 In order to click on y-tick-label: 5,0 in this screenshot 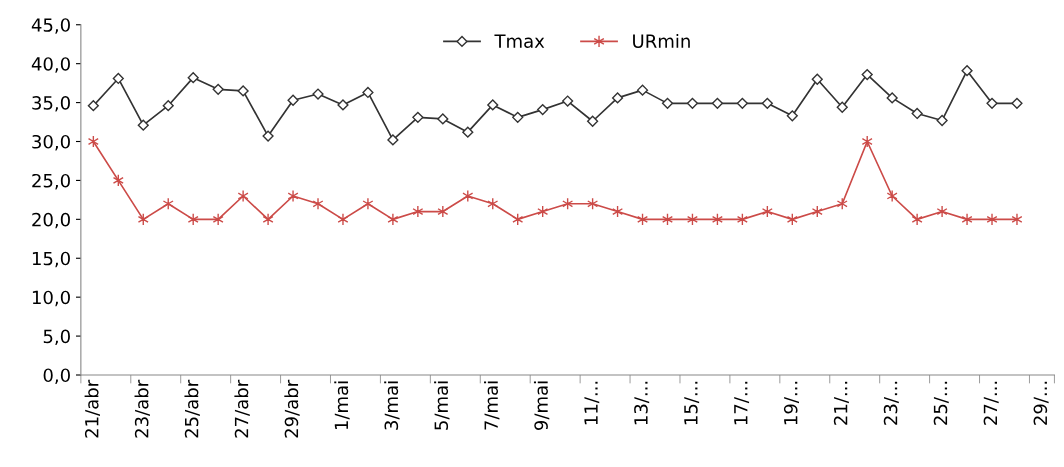, I will do `click(56, 337)`.